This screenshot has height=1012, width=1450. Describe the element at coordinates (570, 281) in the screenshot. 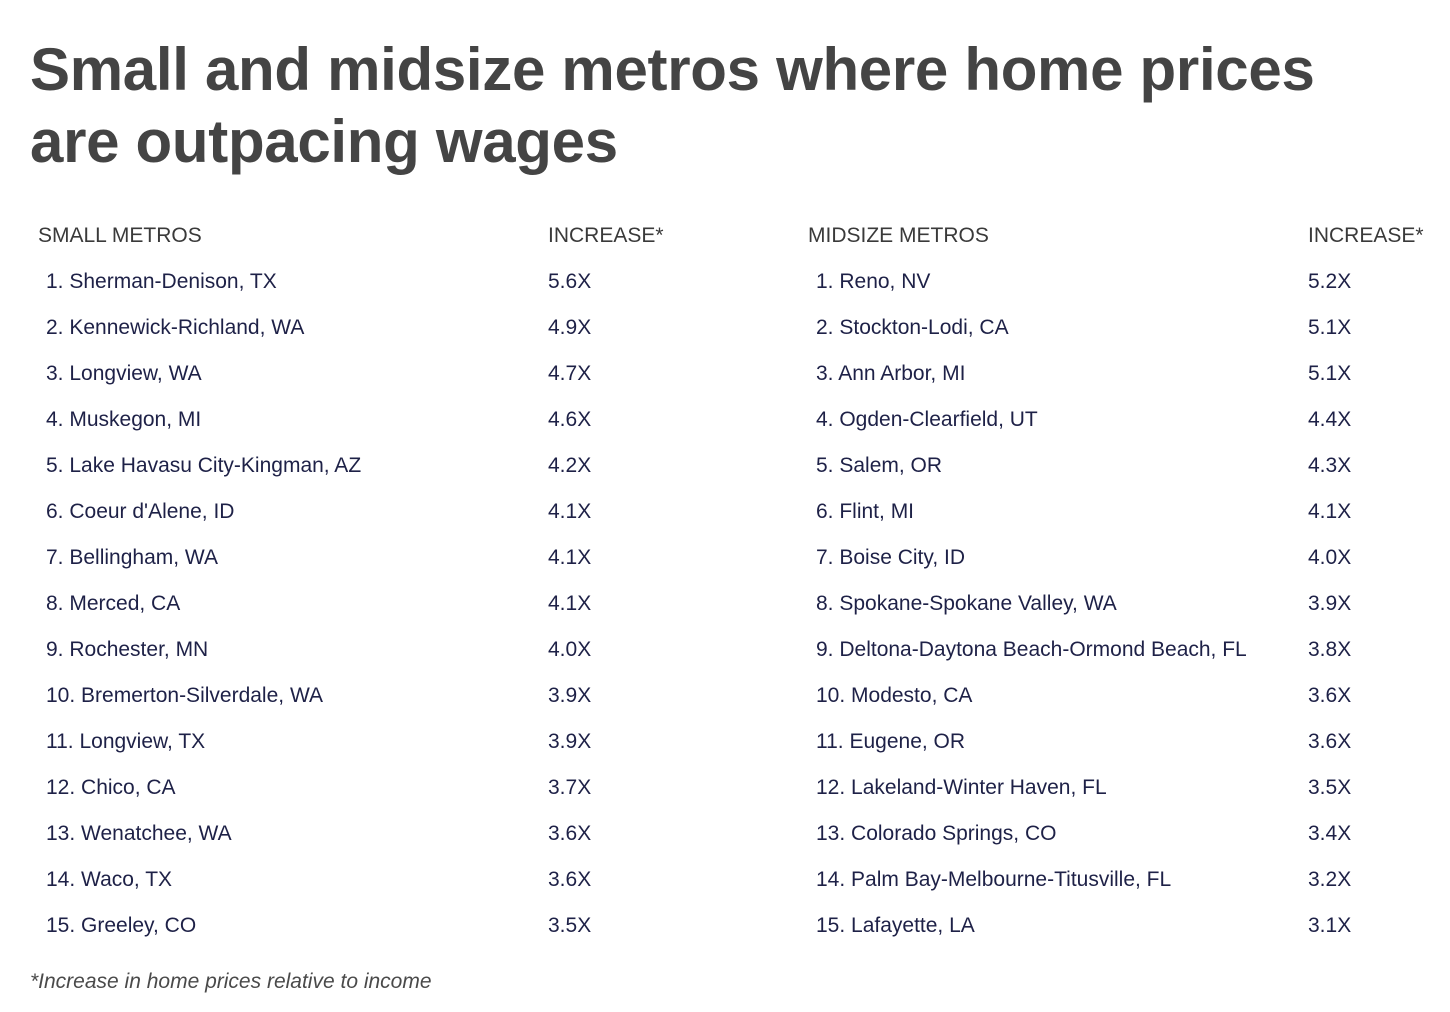

I see `increase-value: 5.6X` at that location.